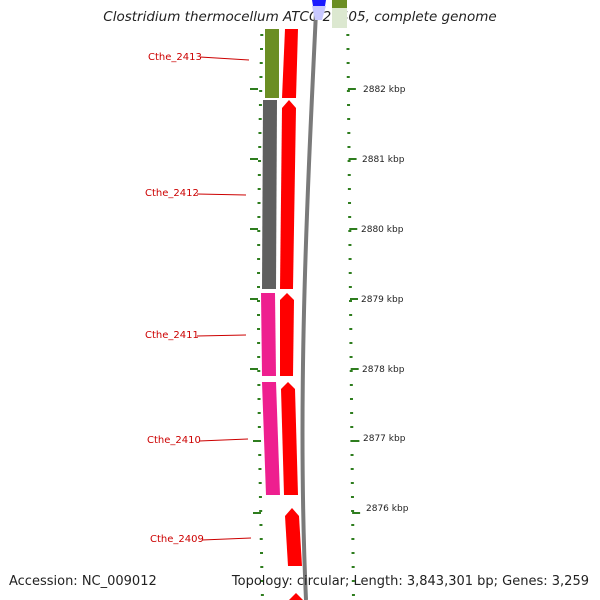 The height and width of the screenshot is (600, 600). I want to click on olive-feature-icon, so click(339, 4).